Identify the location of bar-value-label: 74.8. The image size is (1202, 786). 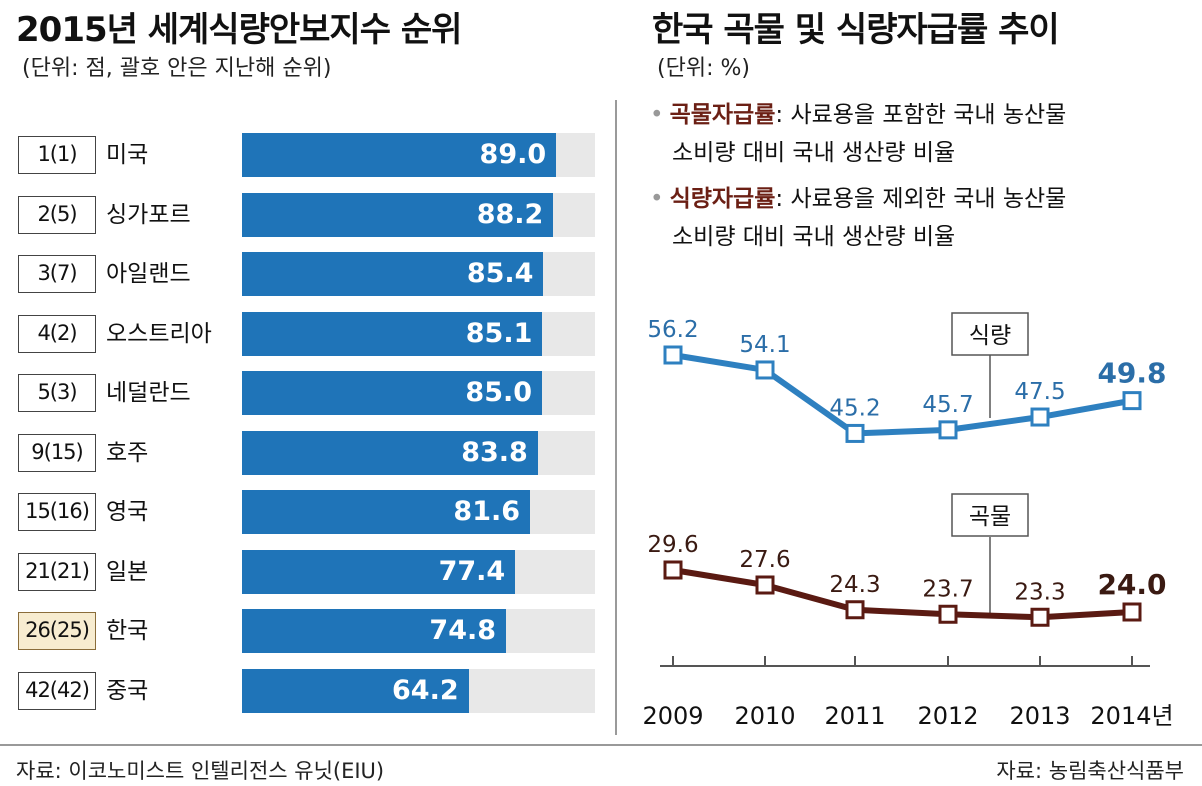
(463, 630).